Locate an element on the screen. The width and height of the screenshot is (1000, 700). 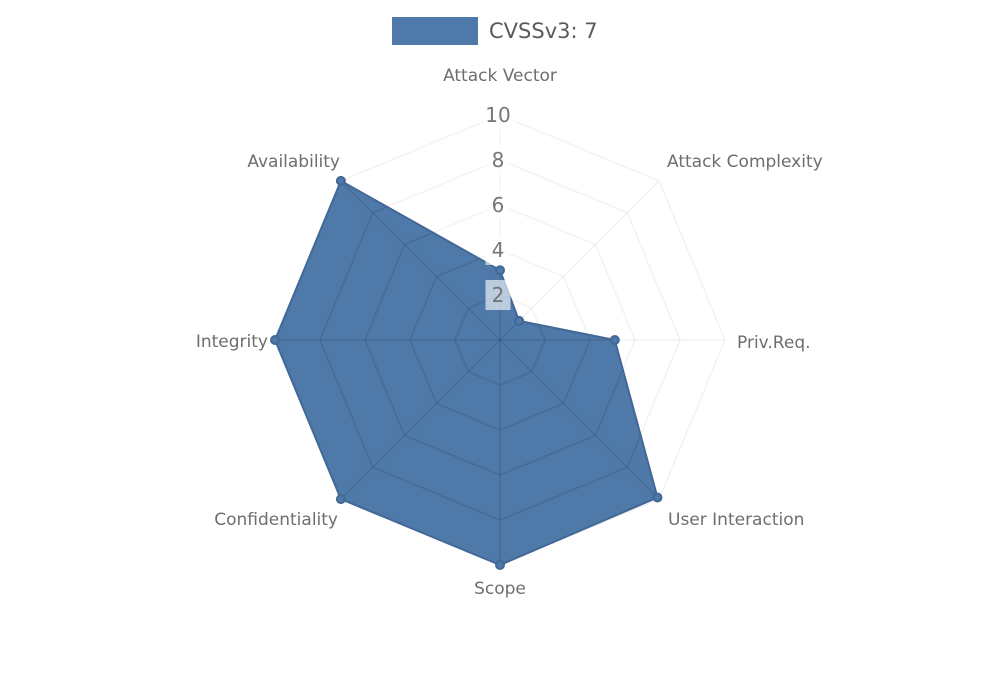
grid-spoke-availability is located at coordinates (420, 260).